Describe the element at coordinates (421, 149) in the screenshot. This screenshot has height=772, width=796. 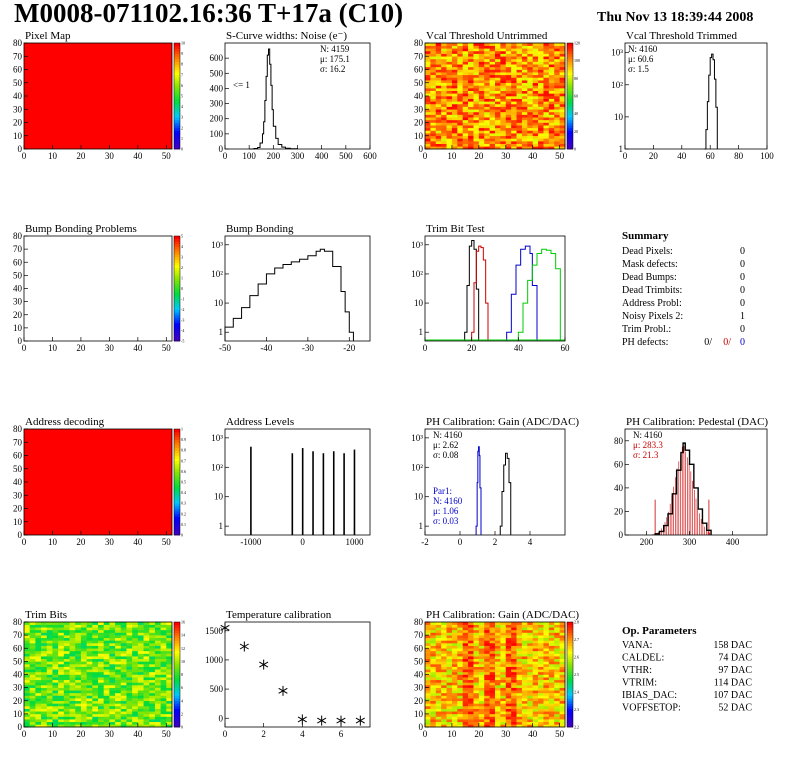
I see `y-tick-label: 0` at that location.